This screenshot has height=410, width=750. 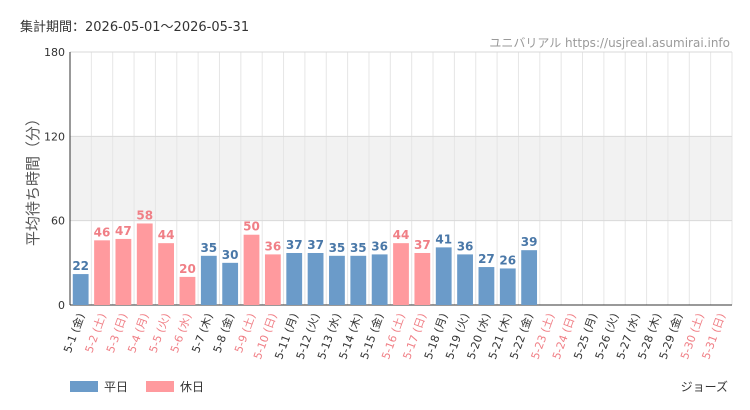 I want to click on bar-value-label: 20, so click(x=187, y=269).